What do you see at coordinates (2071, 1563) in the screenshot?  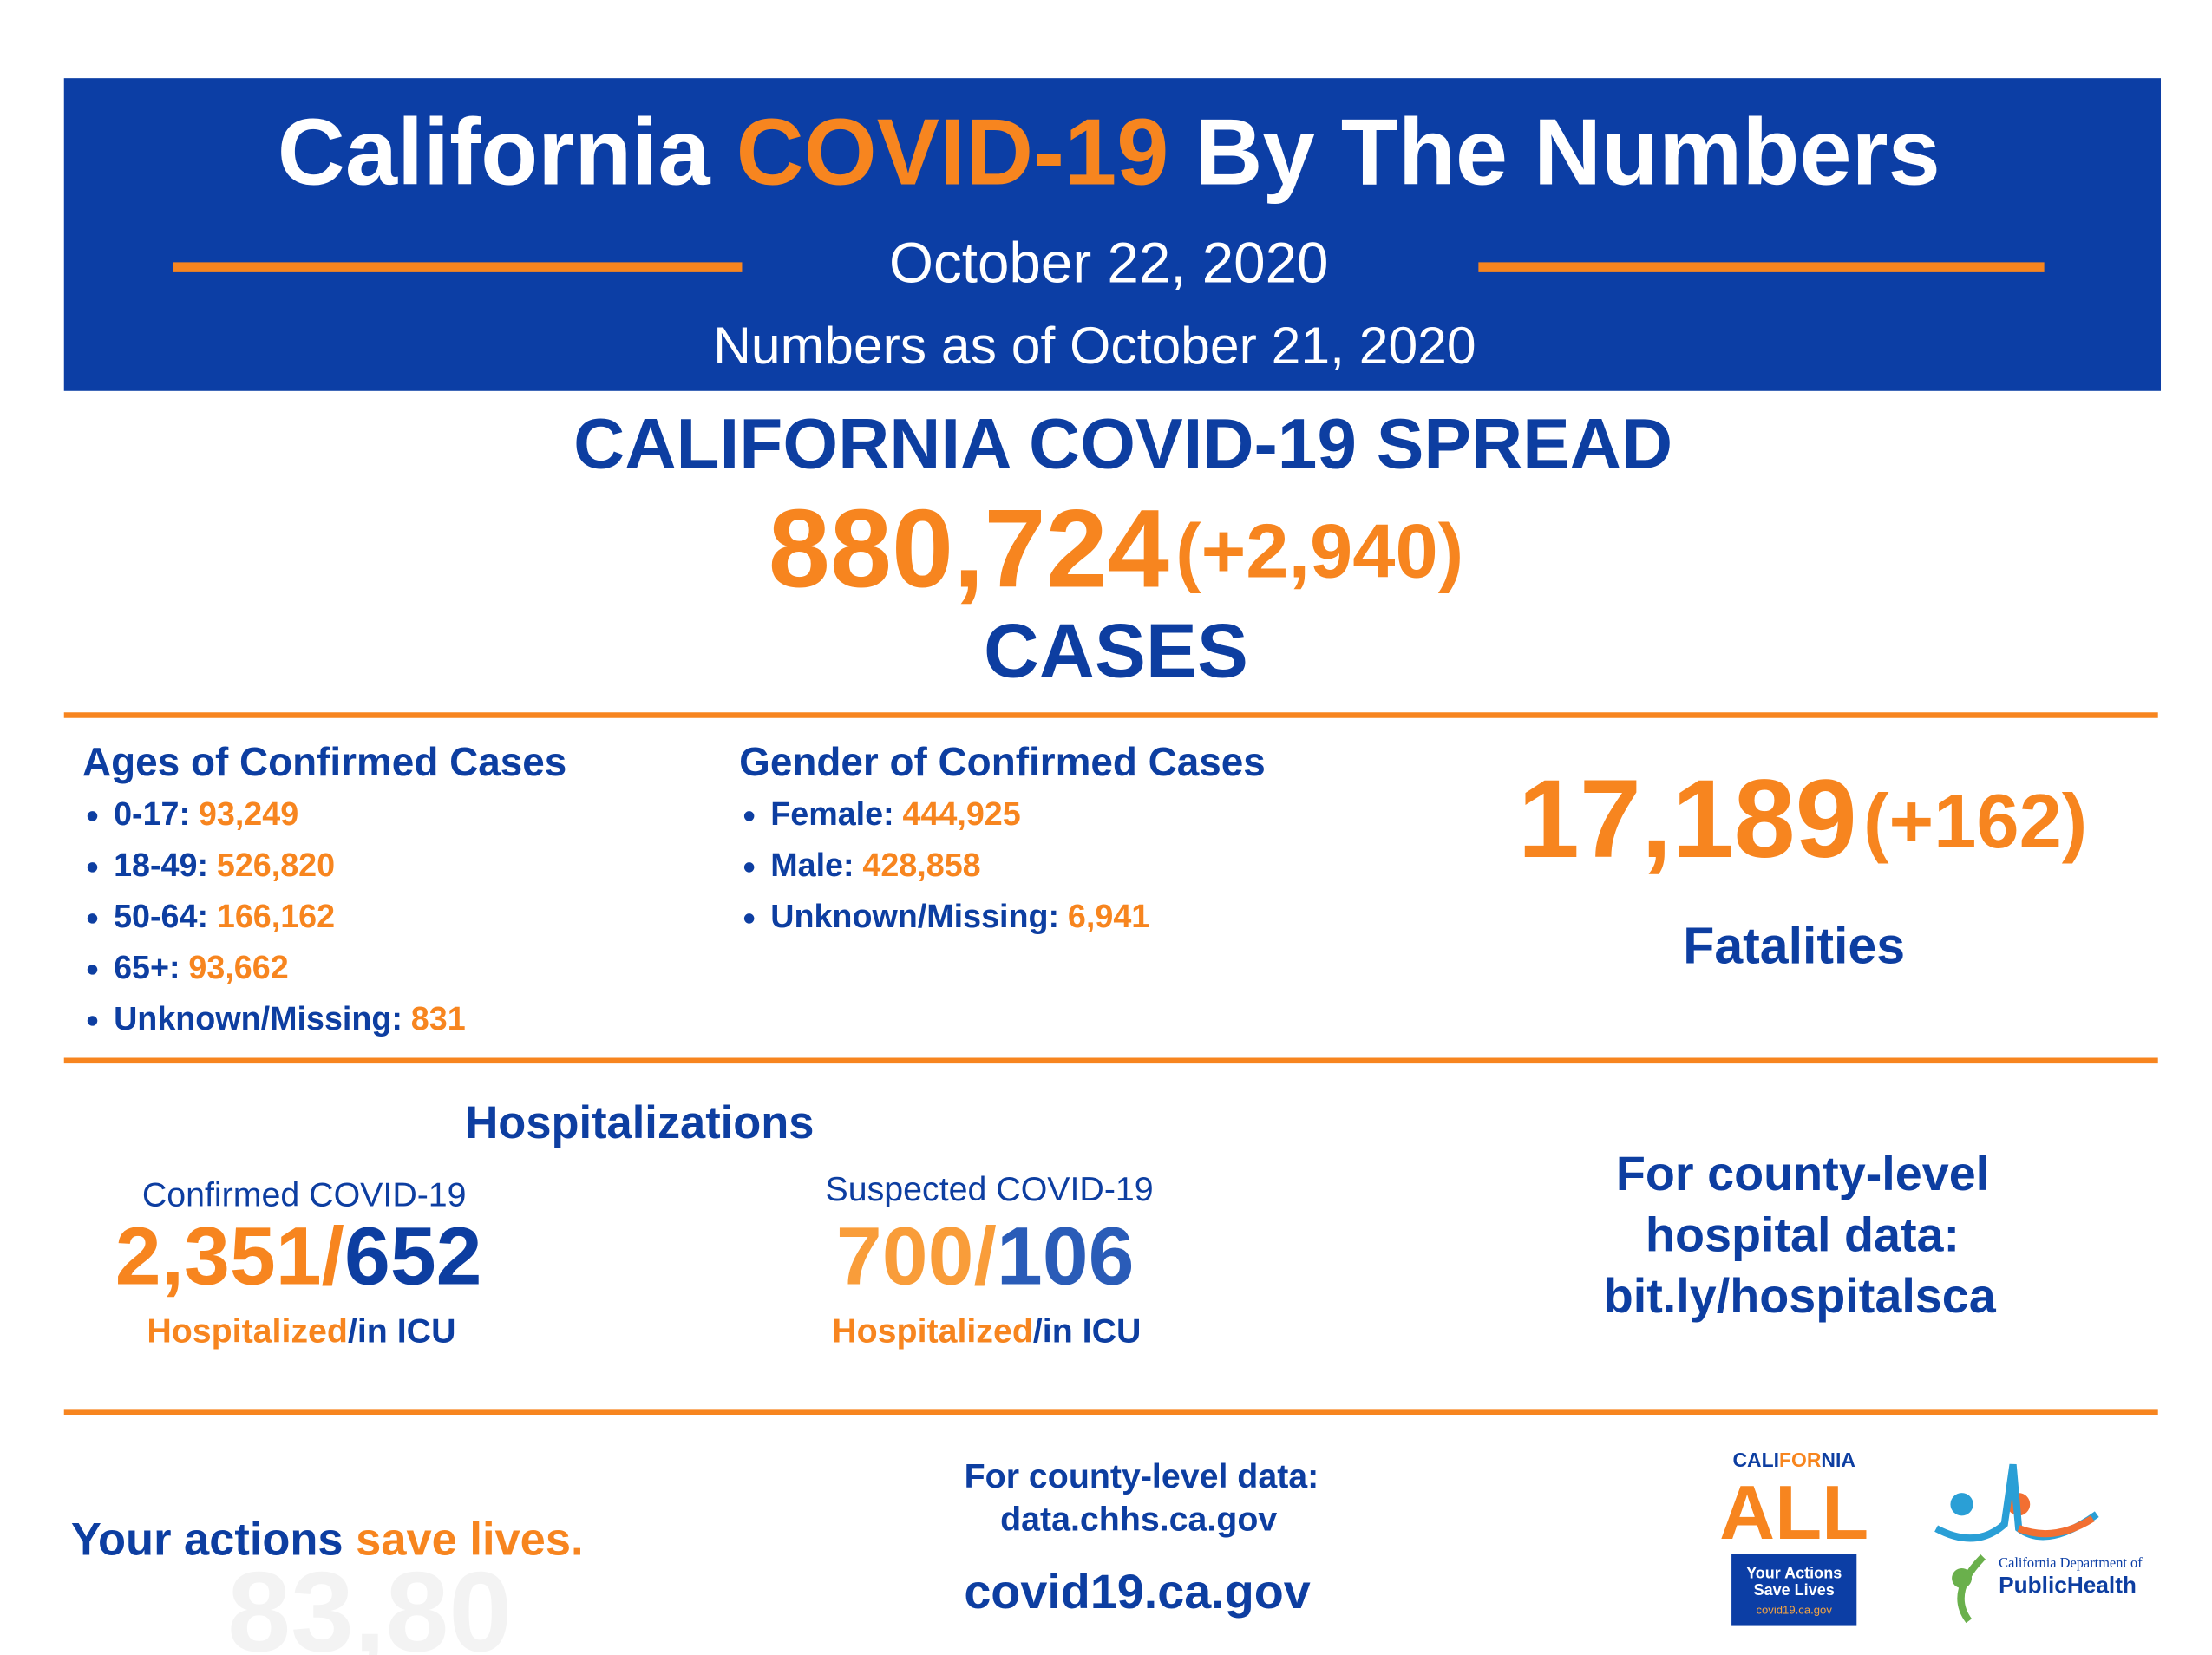 I see `logo-line: California Department of` at bounding box center [2071, 1563].